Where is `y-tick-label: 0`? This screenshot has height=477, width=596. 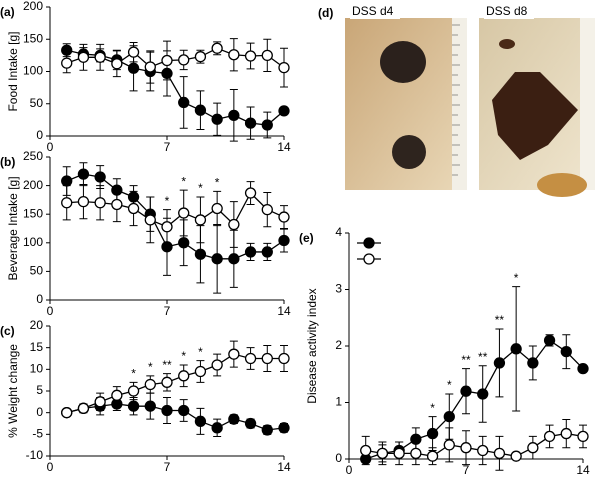
y-tick-label: 0 is located at coordinates (39, 299).